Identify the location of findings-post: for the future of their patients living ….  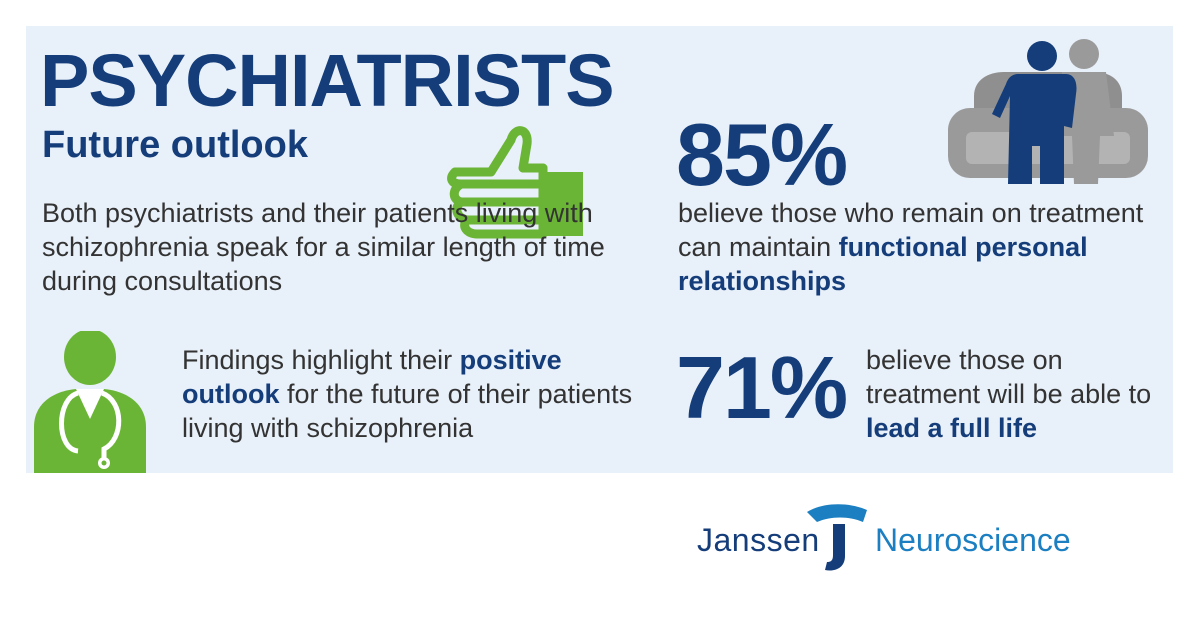
(407, 411).